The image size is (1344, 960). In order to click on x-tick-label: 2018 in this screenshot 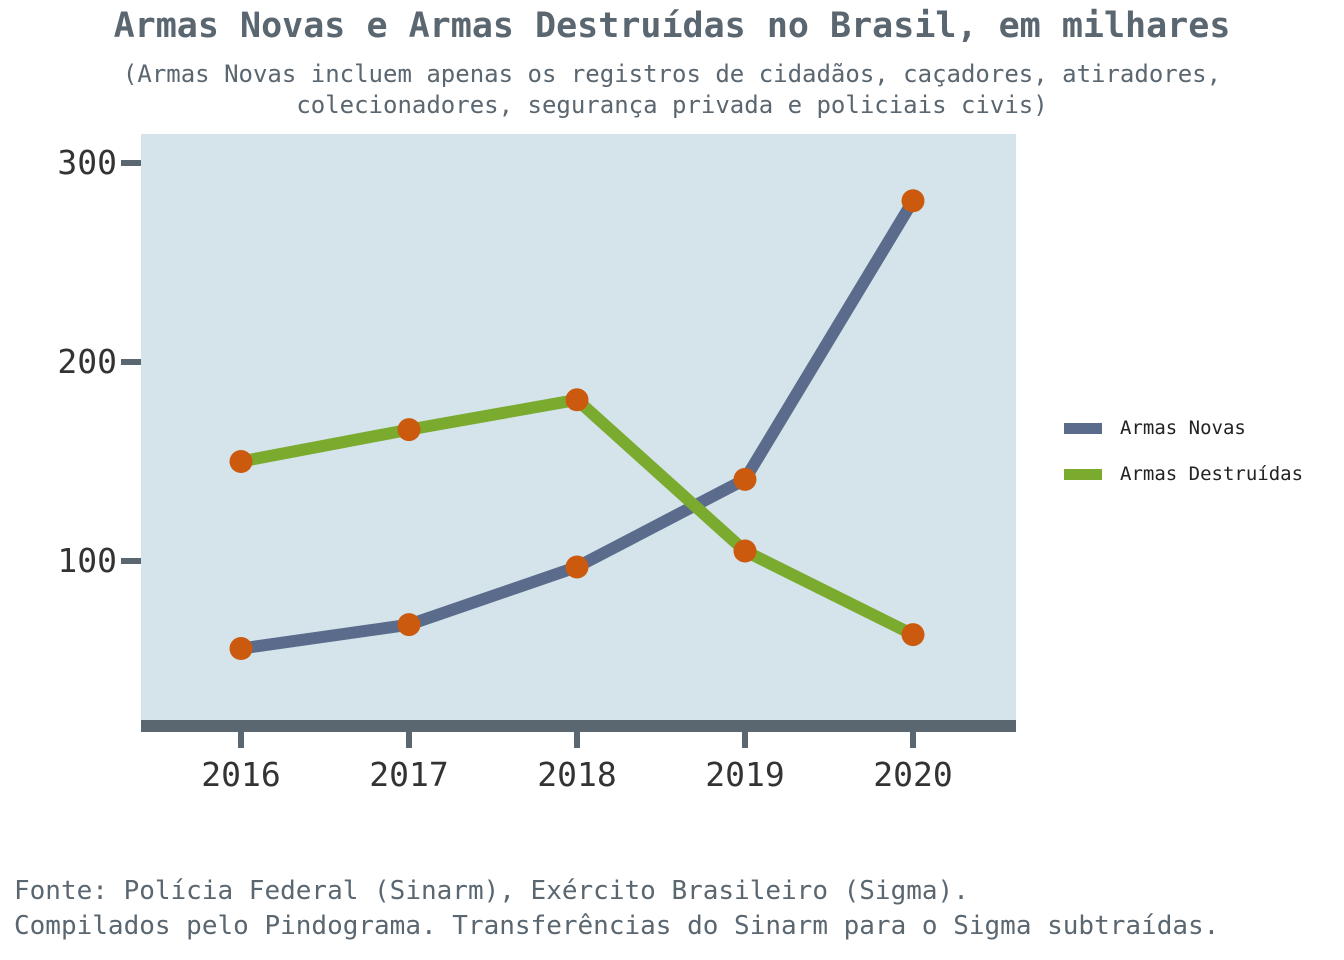, I will do `click(576, 774)`.